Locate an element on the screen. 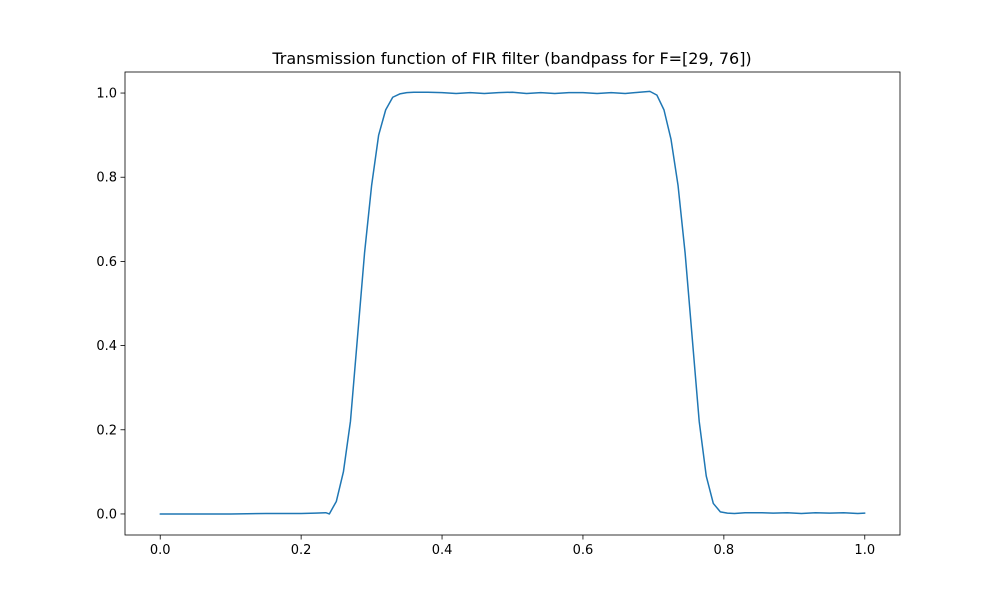  y-tick-label: 1.0 is located at coordinates (106, 94).